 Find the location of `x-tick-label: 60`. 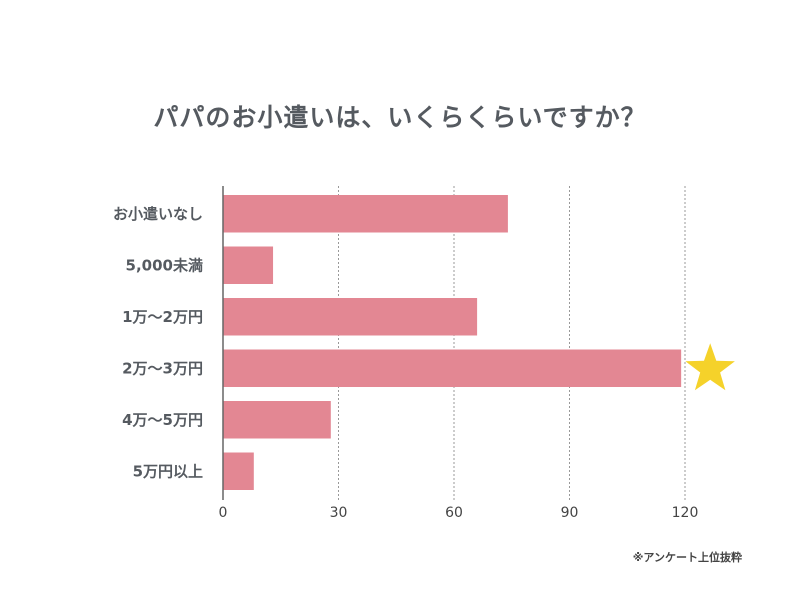

x-tick-label: 60 is located at coordinates (454, 513).